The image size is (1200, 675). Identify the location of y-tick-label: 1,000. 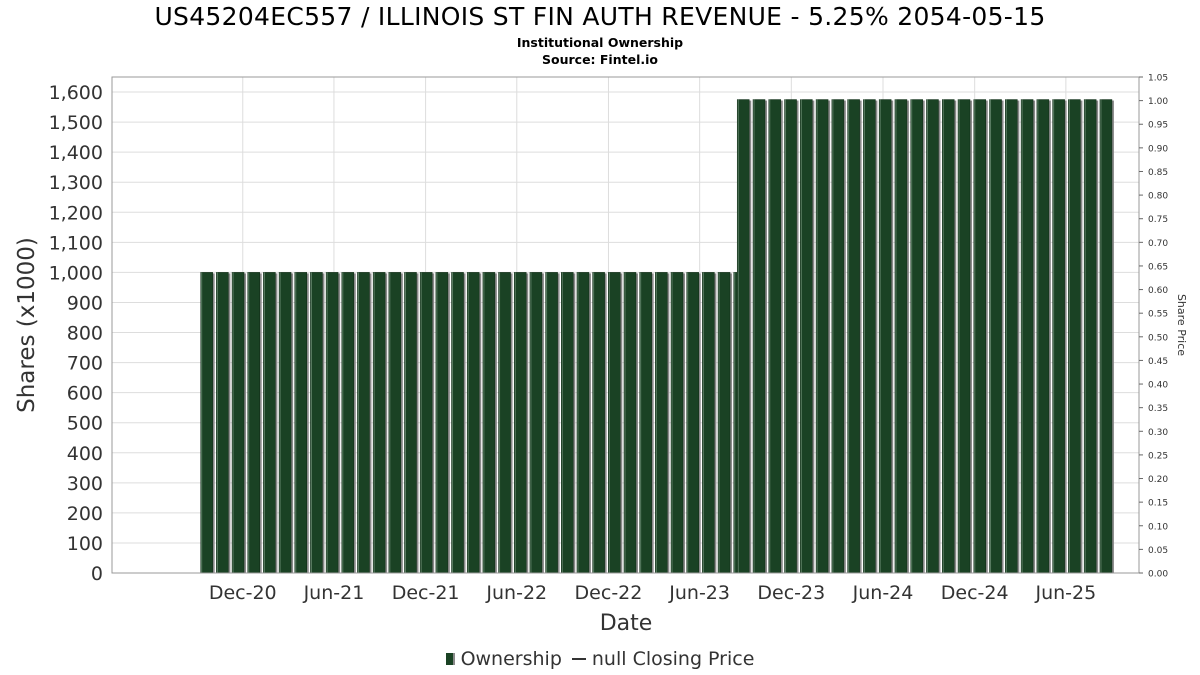
(76, 273).